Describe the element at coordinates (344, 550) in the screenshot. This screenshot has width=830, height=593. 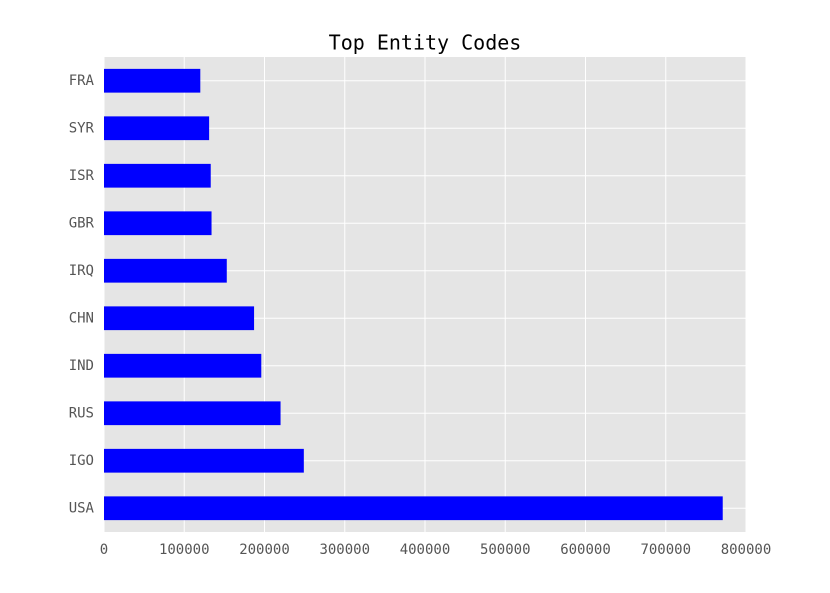
I see `x-tick-label: 300000` at that location.